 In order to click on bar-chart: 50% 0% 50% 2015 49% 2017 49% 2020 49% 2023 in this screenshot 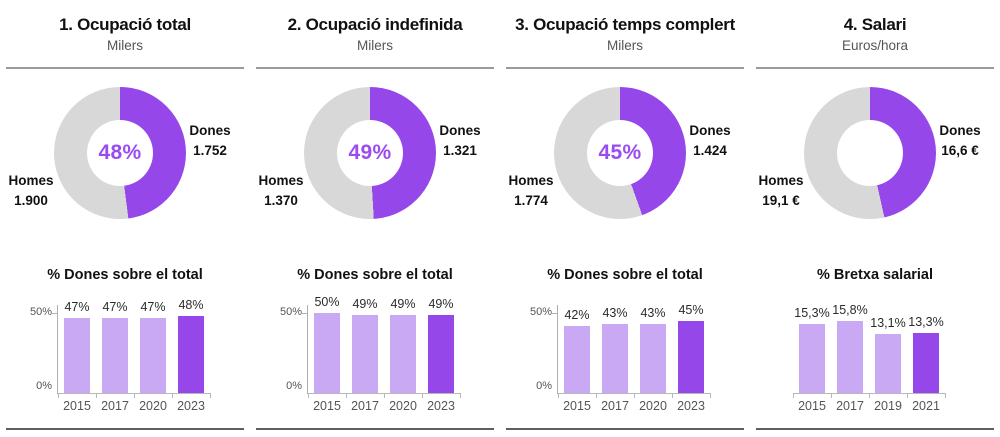, I will do `click(389, 354)`.